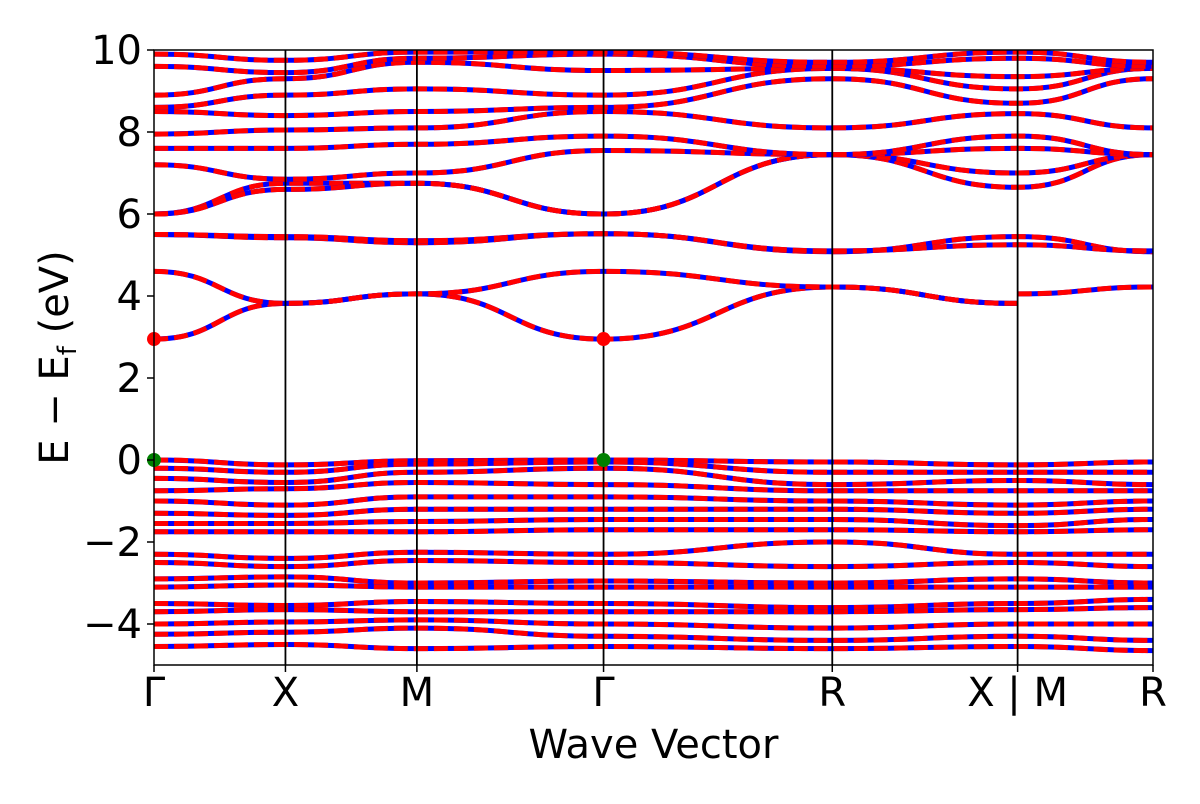 This screenshot has height=804, width=1200. I want to click on valence-band-10-spin-up, so click(653, 563).